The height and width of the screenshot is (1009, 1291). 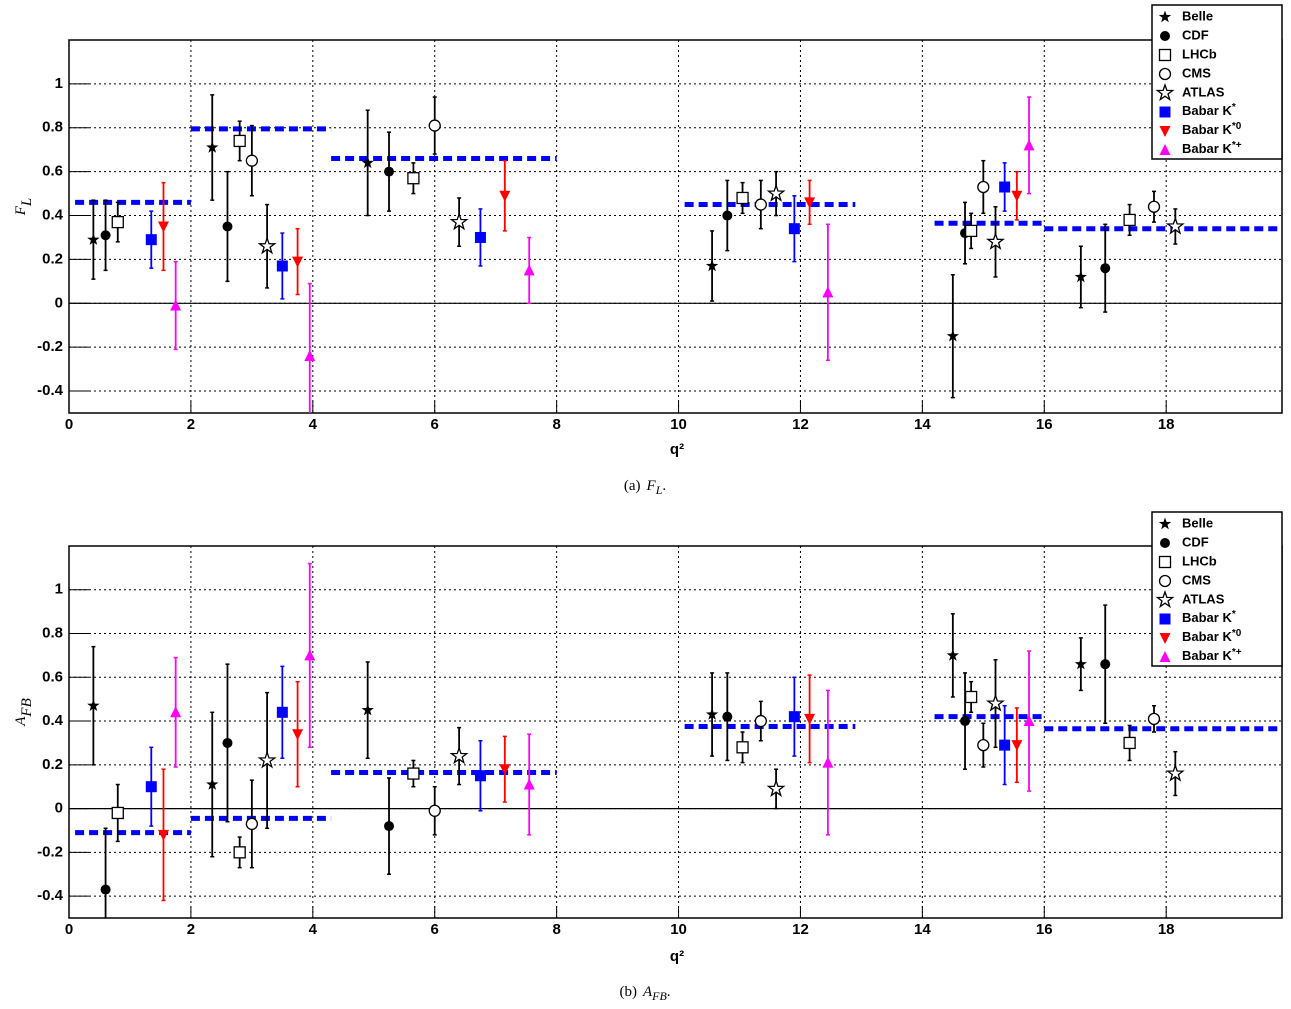 I want to click on caption-label: (a), so click(x=632, y=486).